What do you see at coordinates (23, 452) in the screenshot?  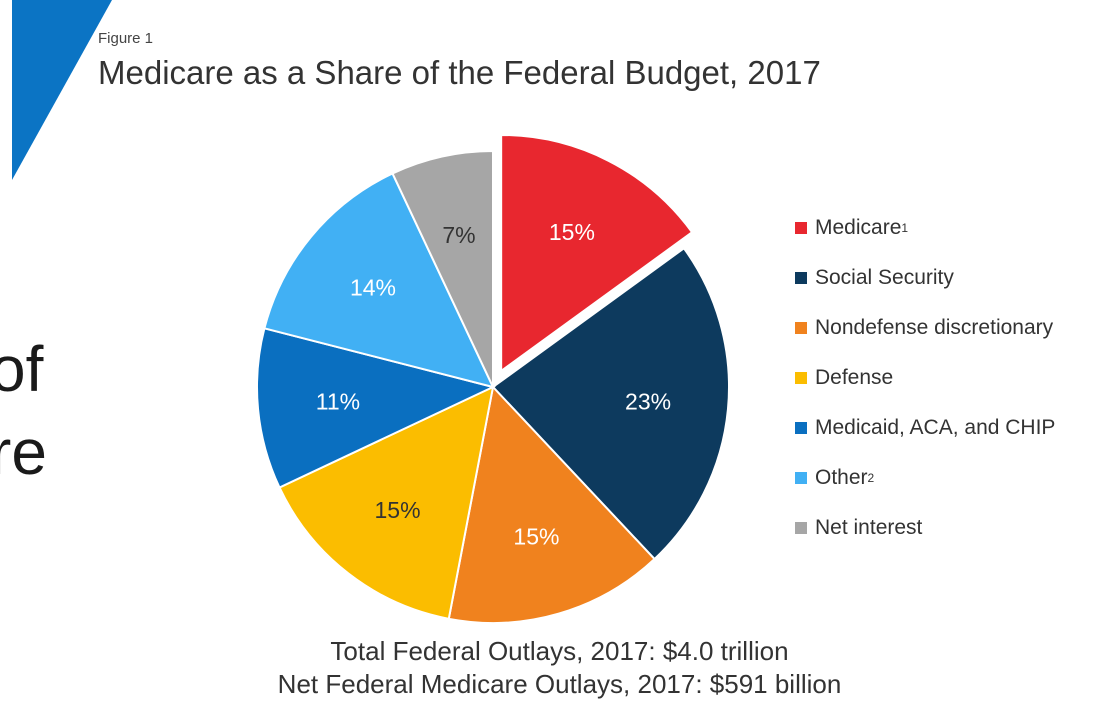 I see `background-text-line-2: re` at bounding box center [23, 452].